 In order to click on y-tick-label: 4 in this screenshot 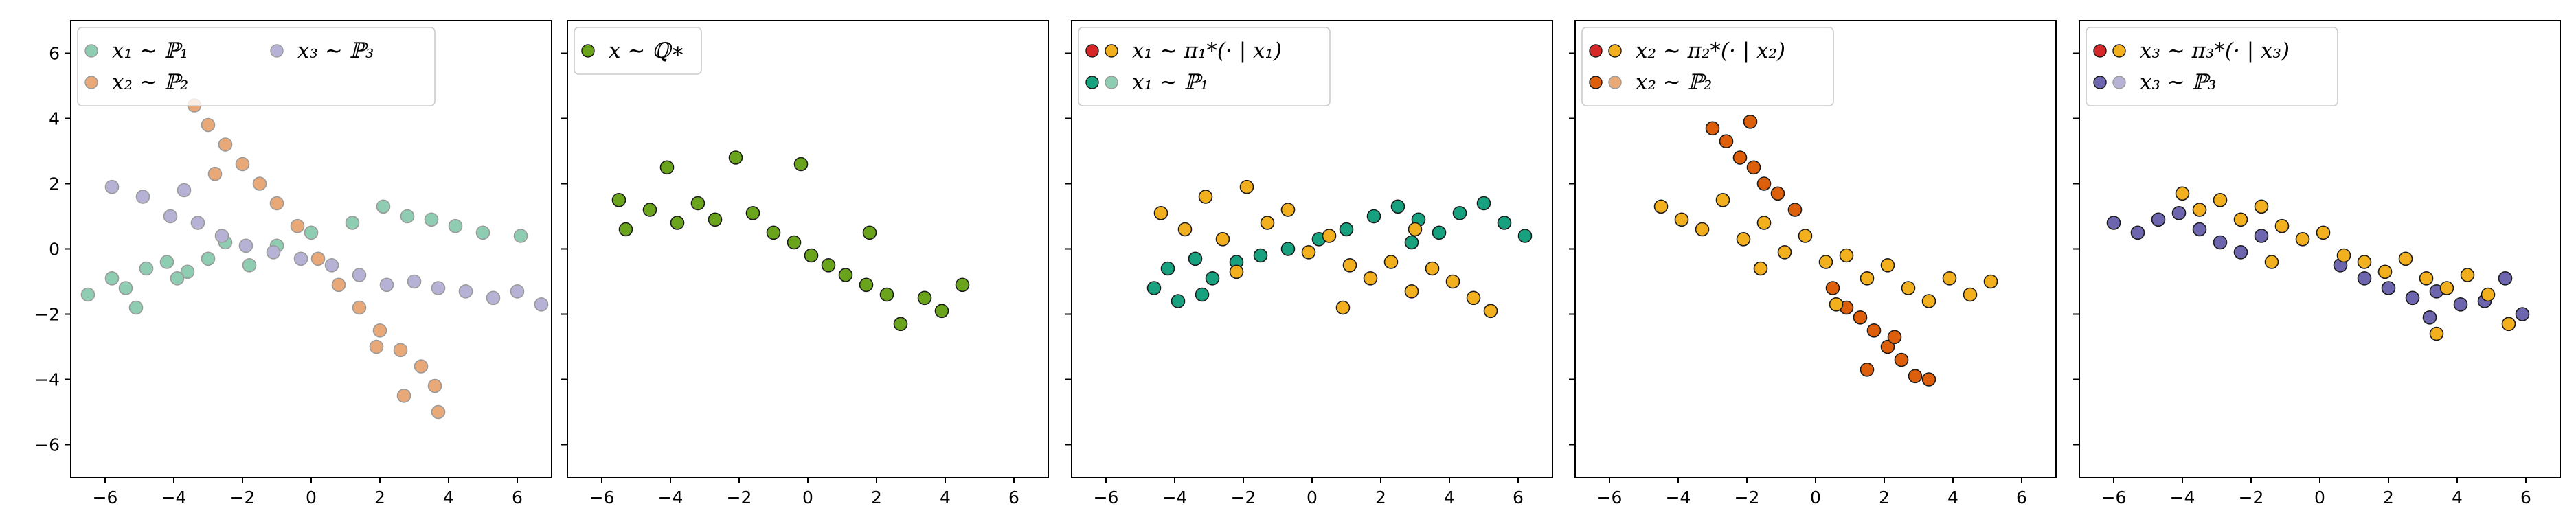, I will do `click(54, 119)`.